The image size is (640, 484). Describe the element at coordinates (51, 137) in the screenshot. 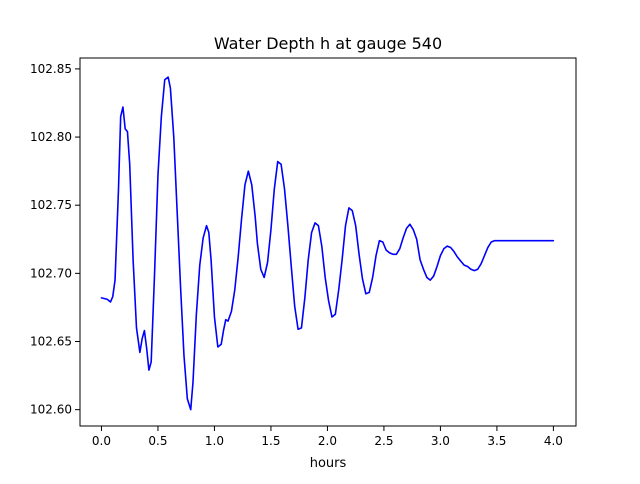

I see `y-tick-label: 102.80` at that location.